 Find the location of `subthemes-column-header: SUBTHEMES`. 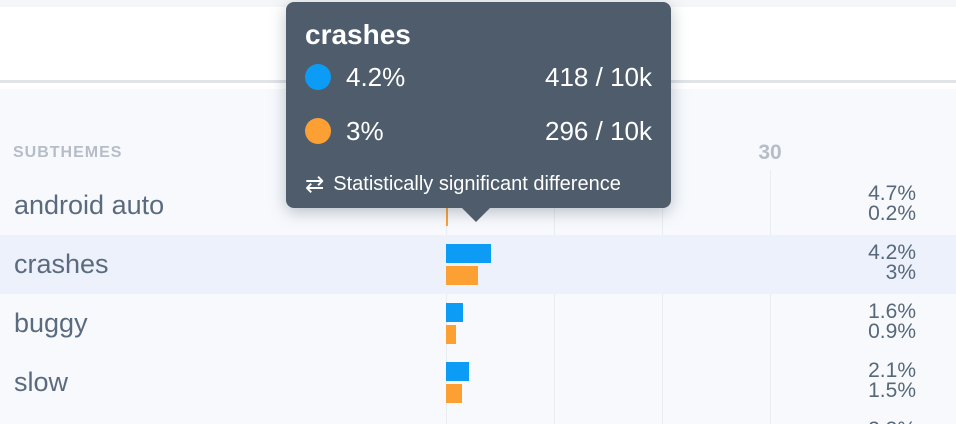

subthemes-column-header: SUBTHEMES is located at coordinates (68, 152).